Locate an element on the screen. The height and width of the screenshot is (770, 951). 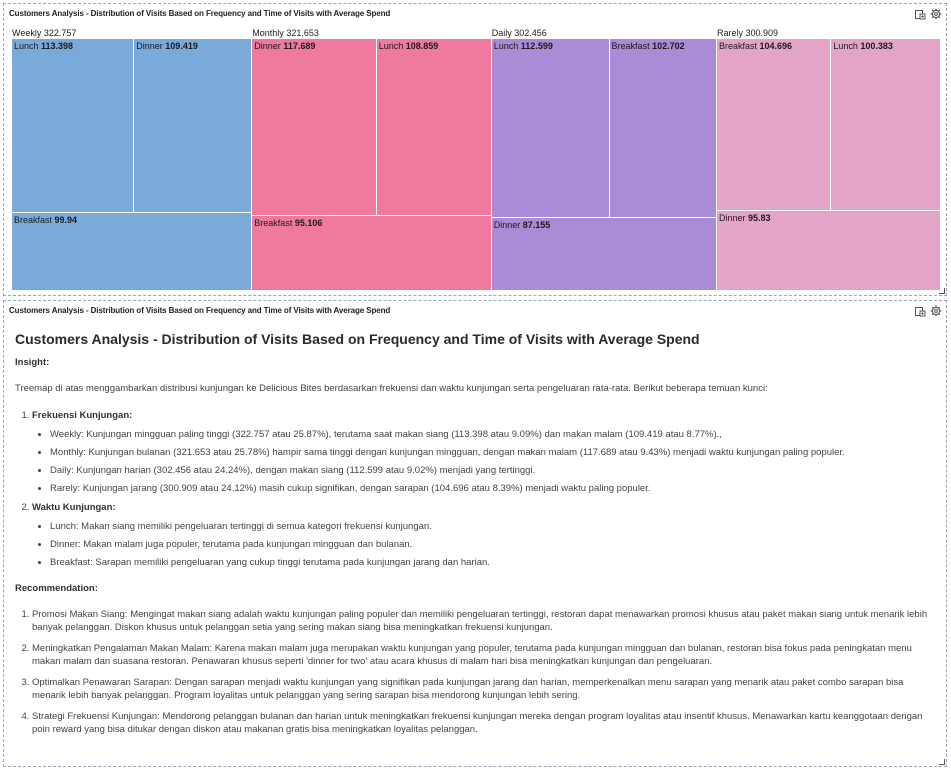
treemap-group-label-value: 300.909 is located at coordinates (762, 33).